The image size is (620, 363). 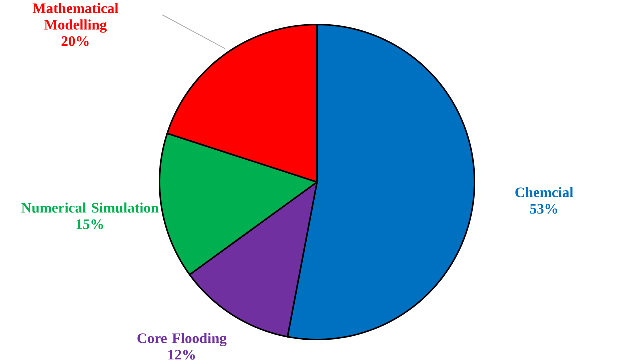 I want to click on data-label: 12%, so click(x=182, y=355).